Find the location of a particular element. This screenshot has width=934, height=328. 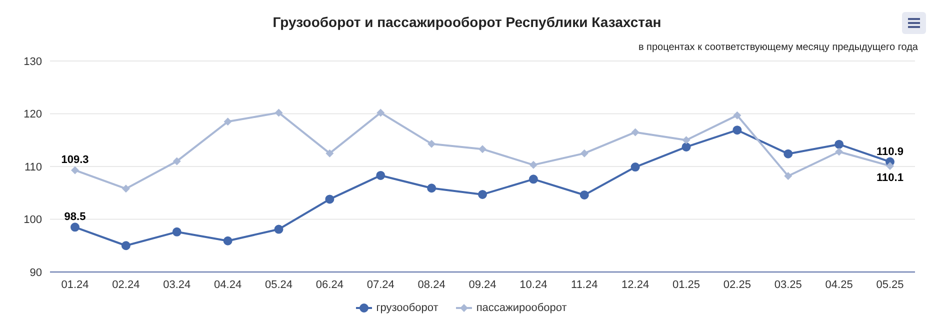

x-tick-label: 03.25 is located at coordinates (788, 284).